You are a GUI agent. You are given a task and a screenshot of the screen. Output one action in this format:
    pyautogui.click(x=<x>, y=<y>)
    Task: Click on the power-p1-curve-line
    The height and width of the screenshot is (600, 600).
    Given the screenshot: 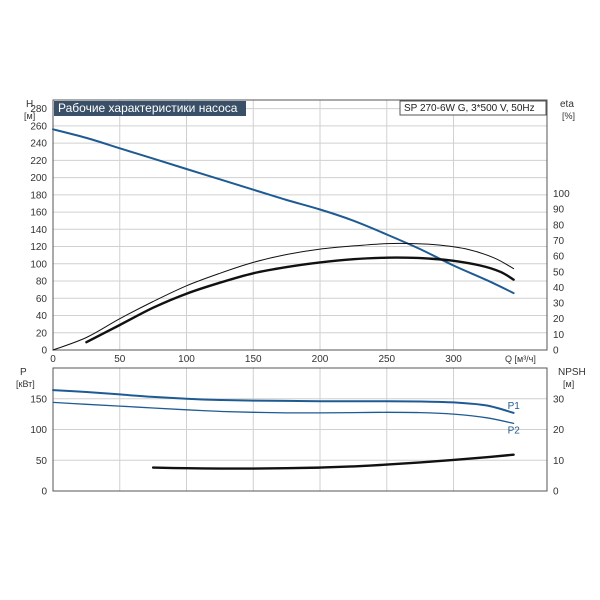 What is the action you would take?
    pyautogui.click(x=283, y=401)
    